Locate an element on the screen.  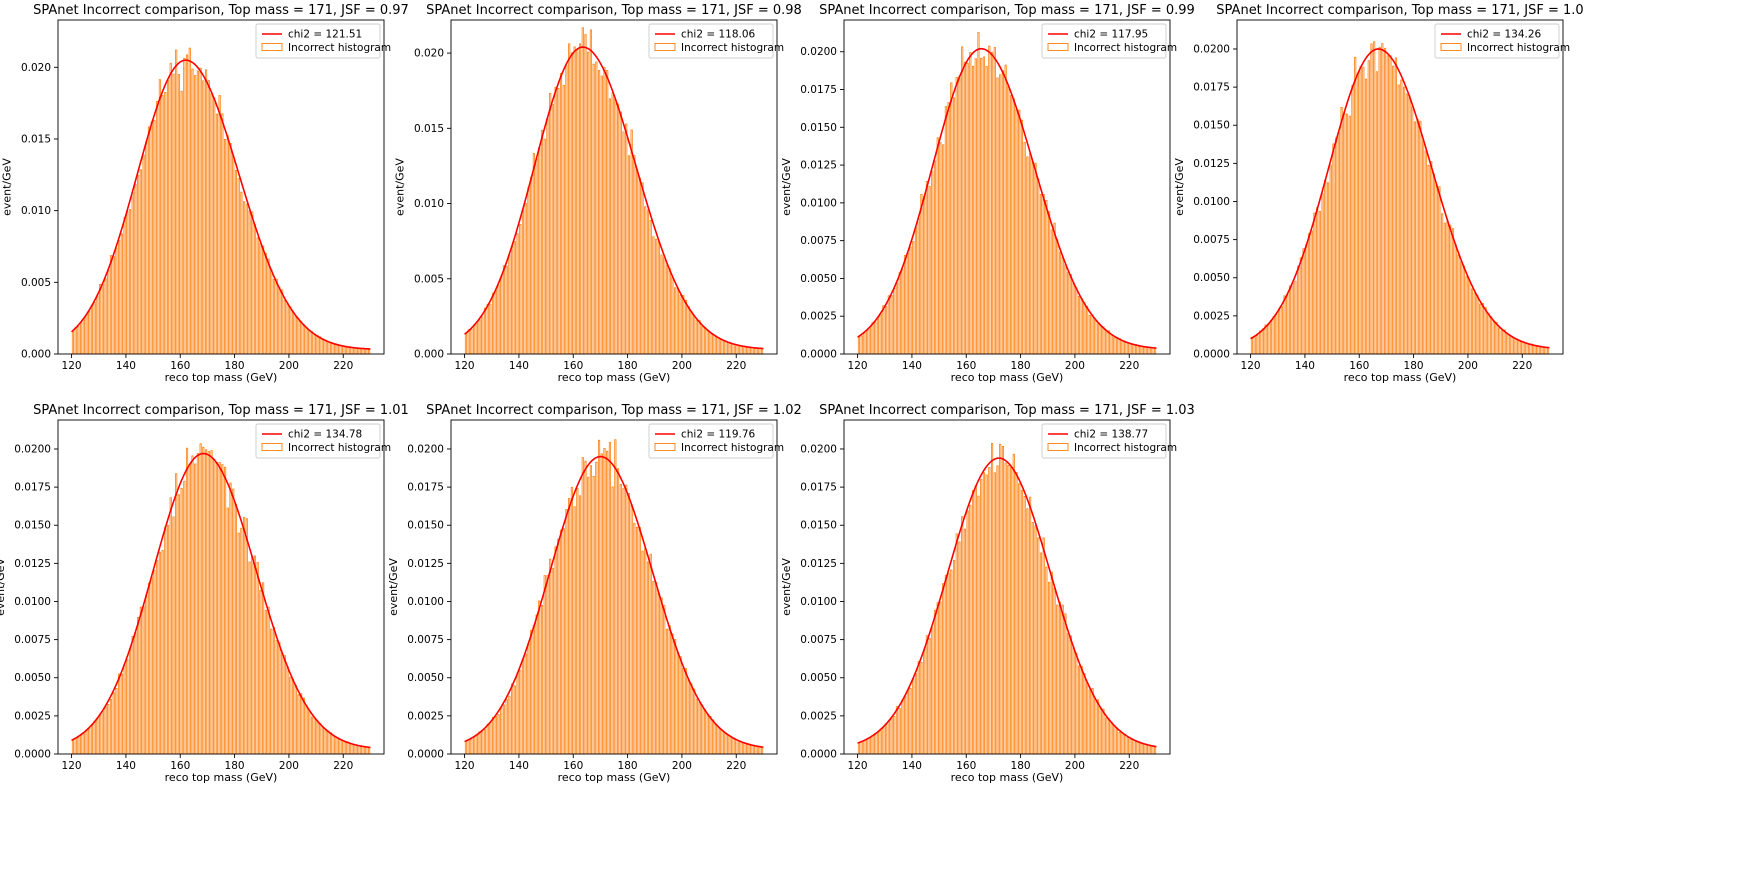
x-tick-label: 160 is located at coordinates (1359, 366).